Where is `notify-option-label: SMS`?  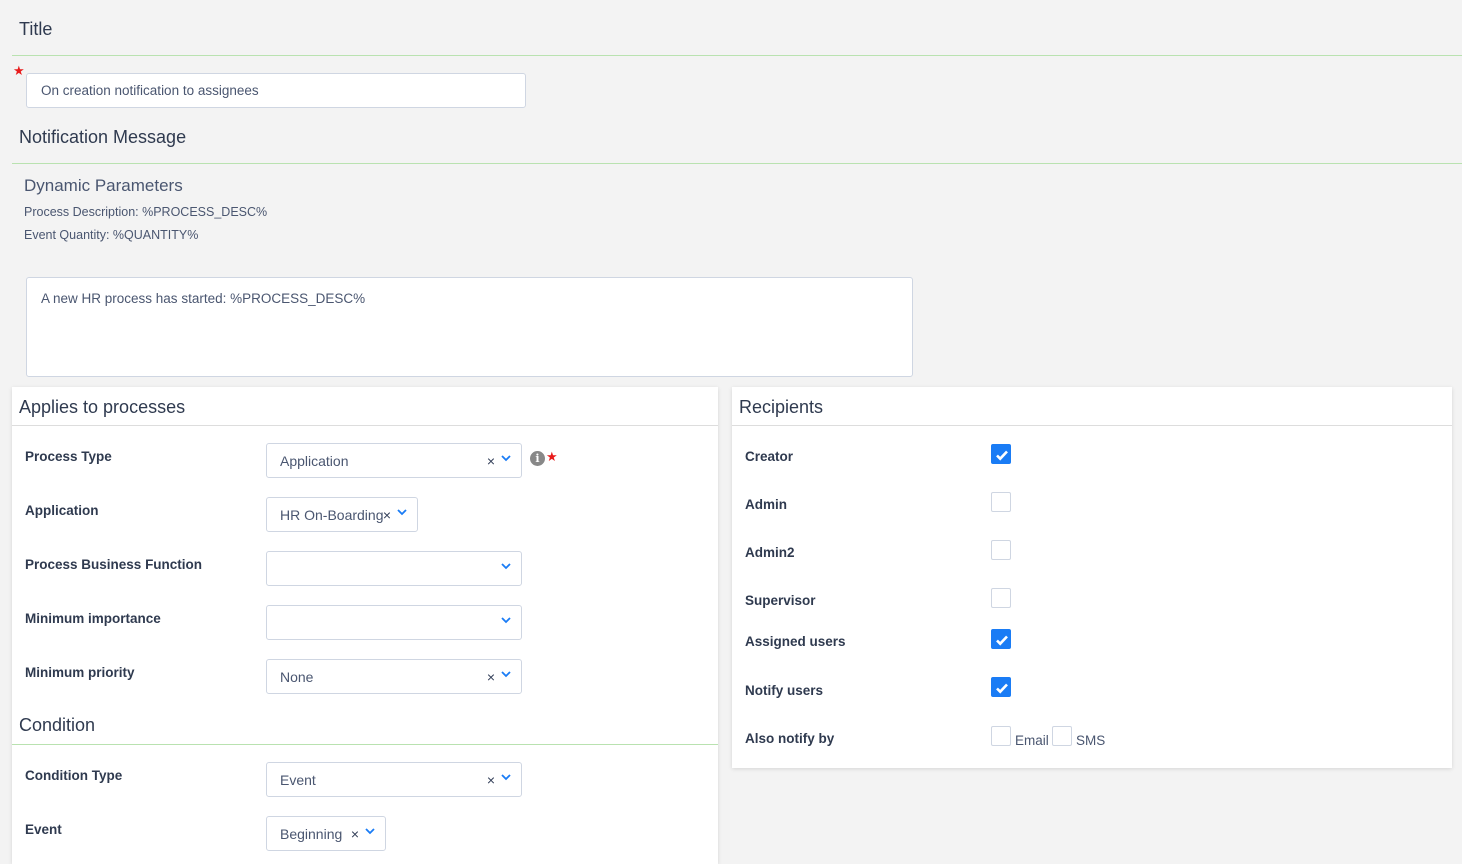
notify-option-label: SMS is located at coordinates (1091, 740).